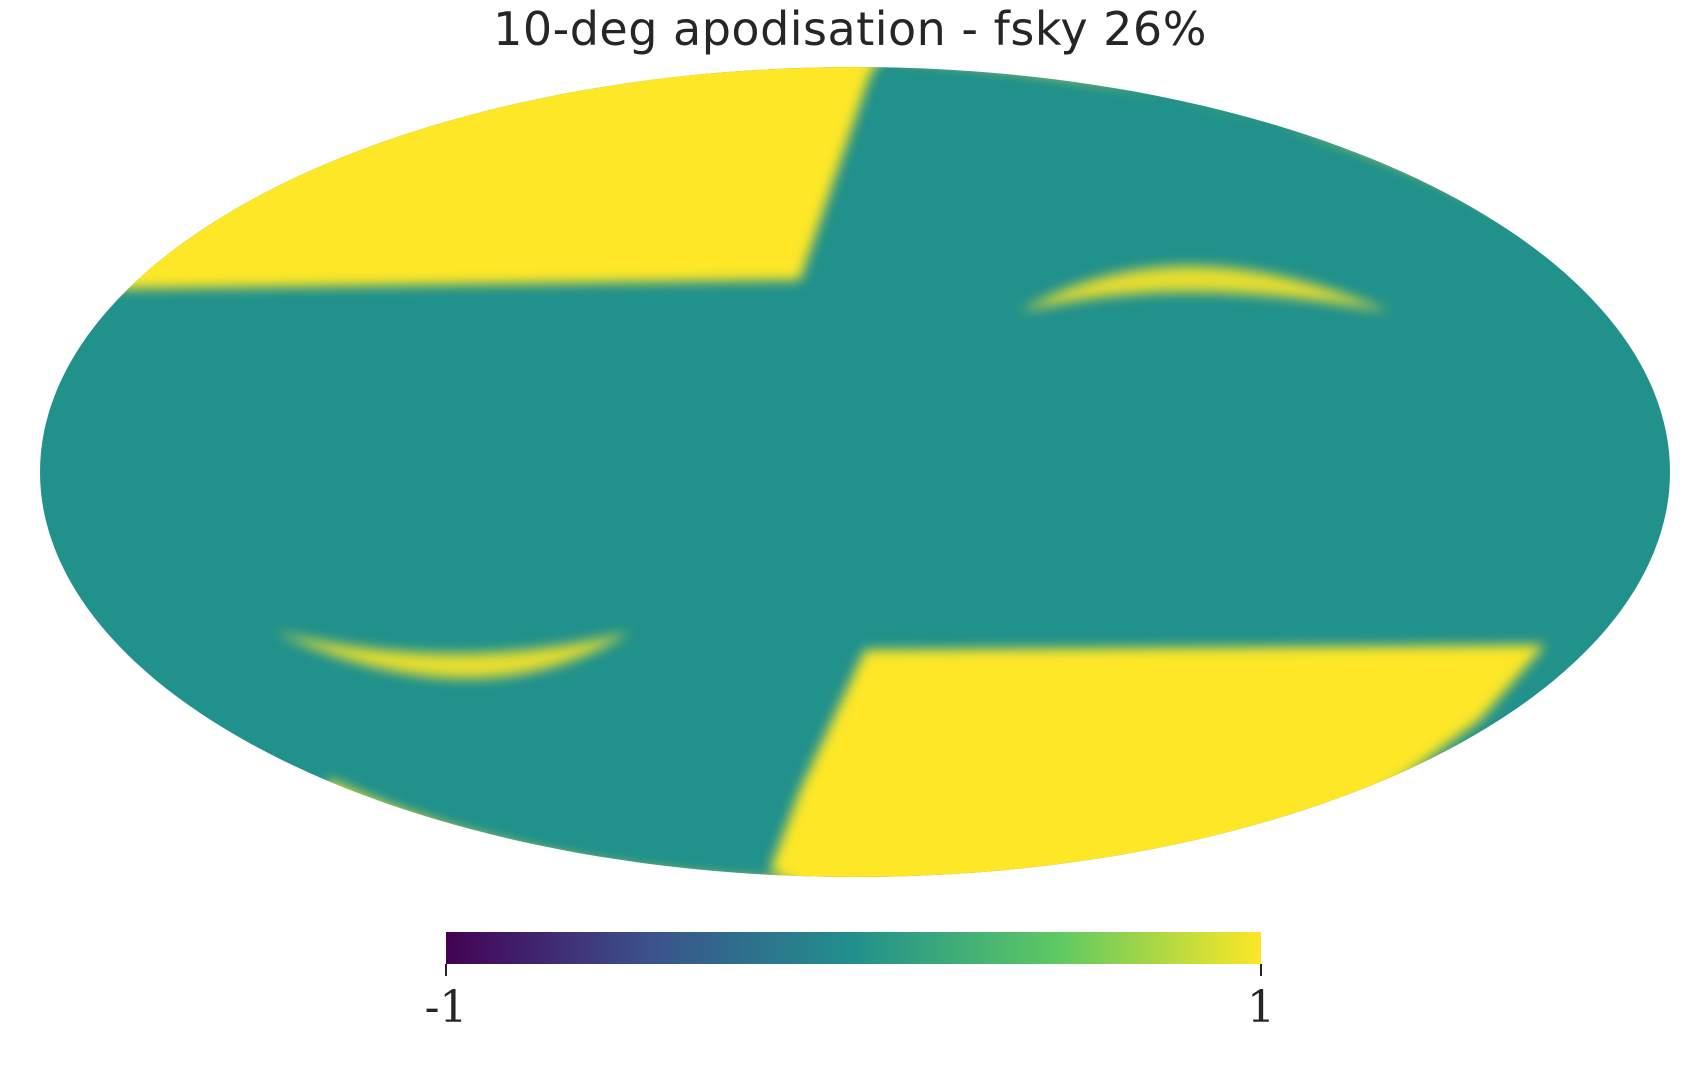  I want to click on colorbar, so click(853, 948).